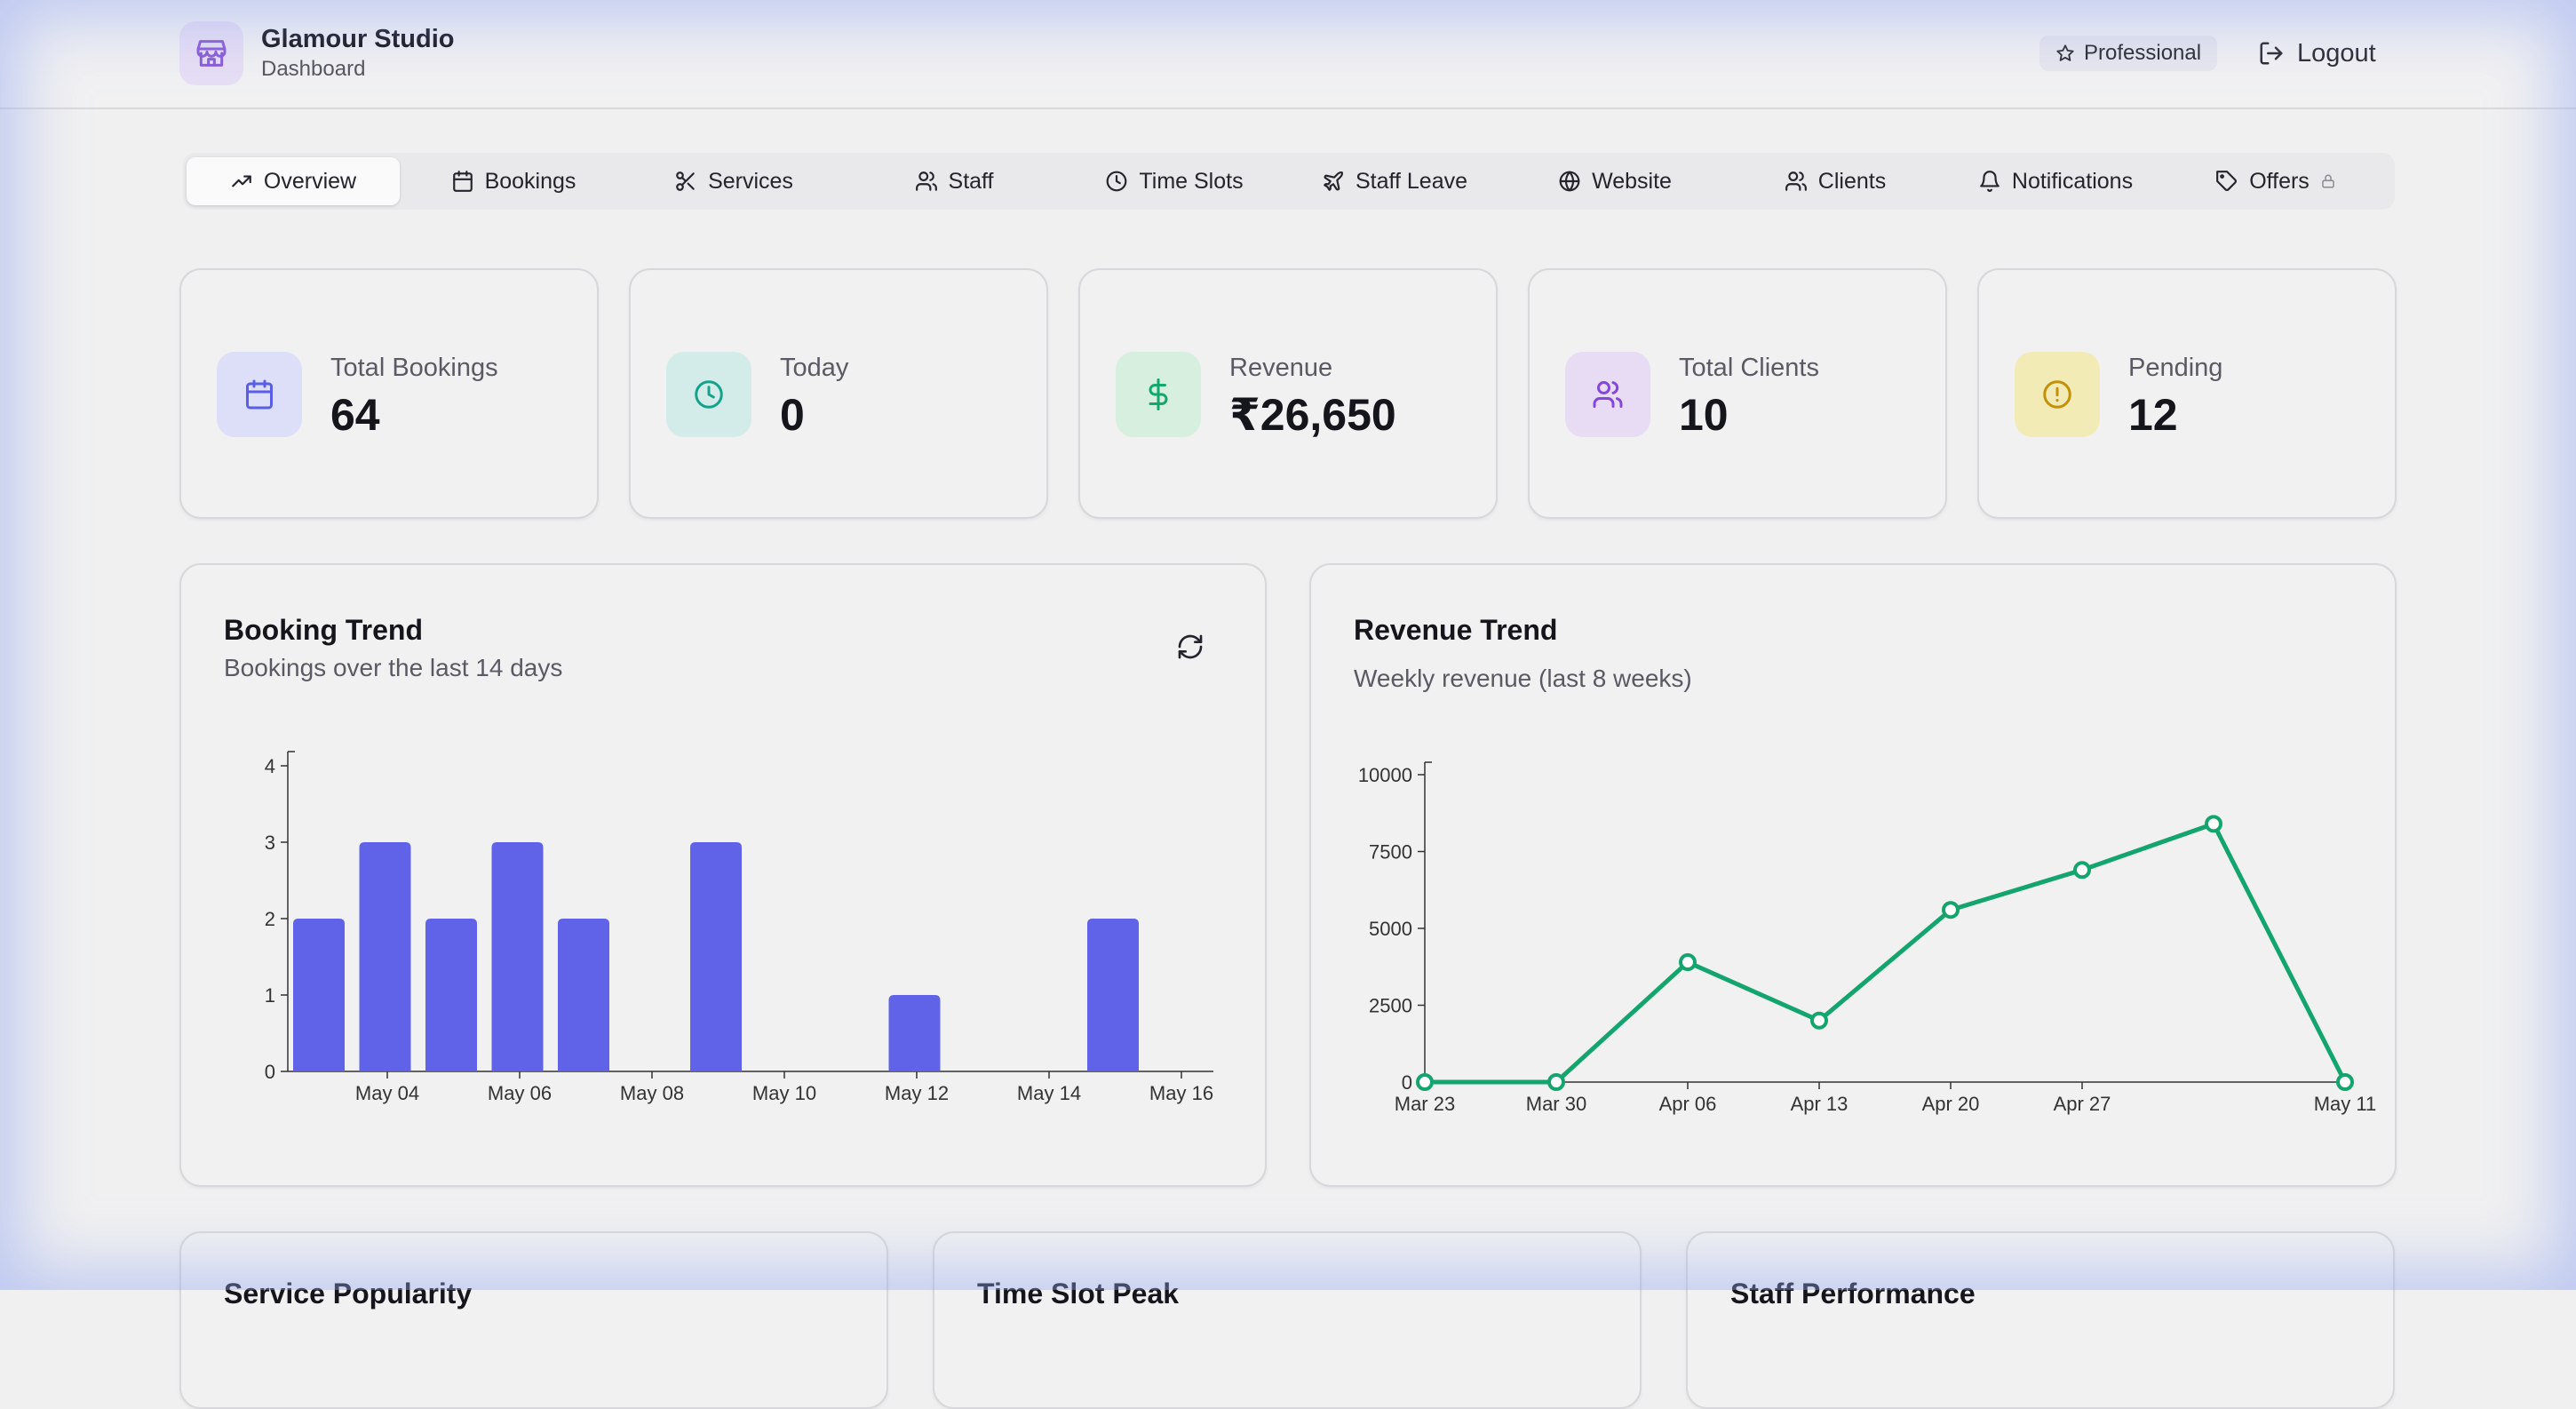 This screenshot has height=1409, width=2576. What do you see at coordinates (533, 1320) in the screenshot?
I see `service-popularity-card: Service Popularity` at bounding box center [533, 1320].